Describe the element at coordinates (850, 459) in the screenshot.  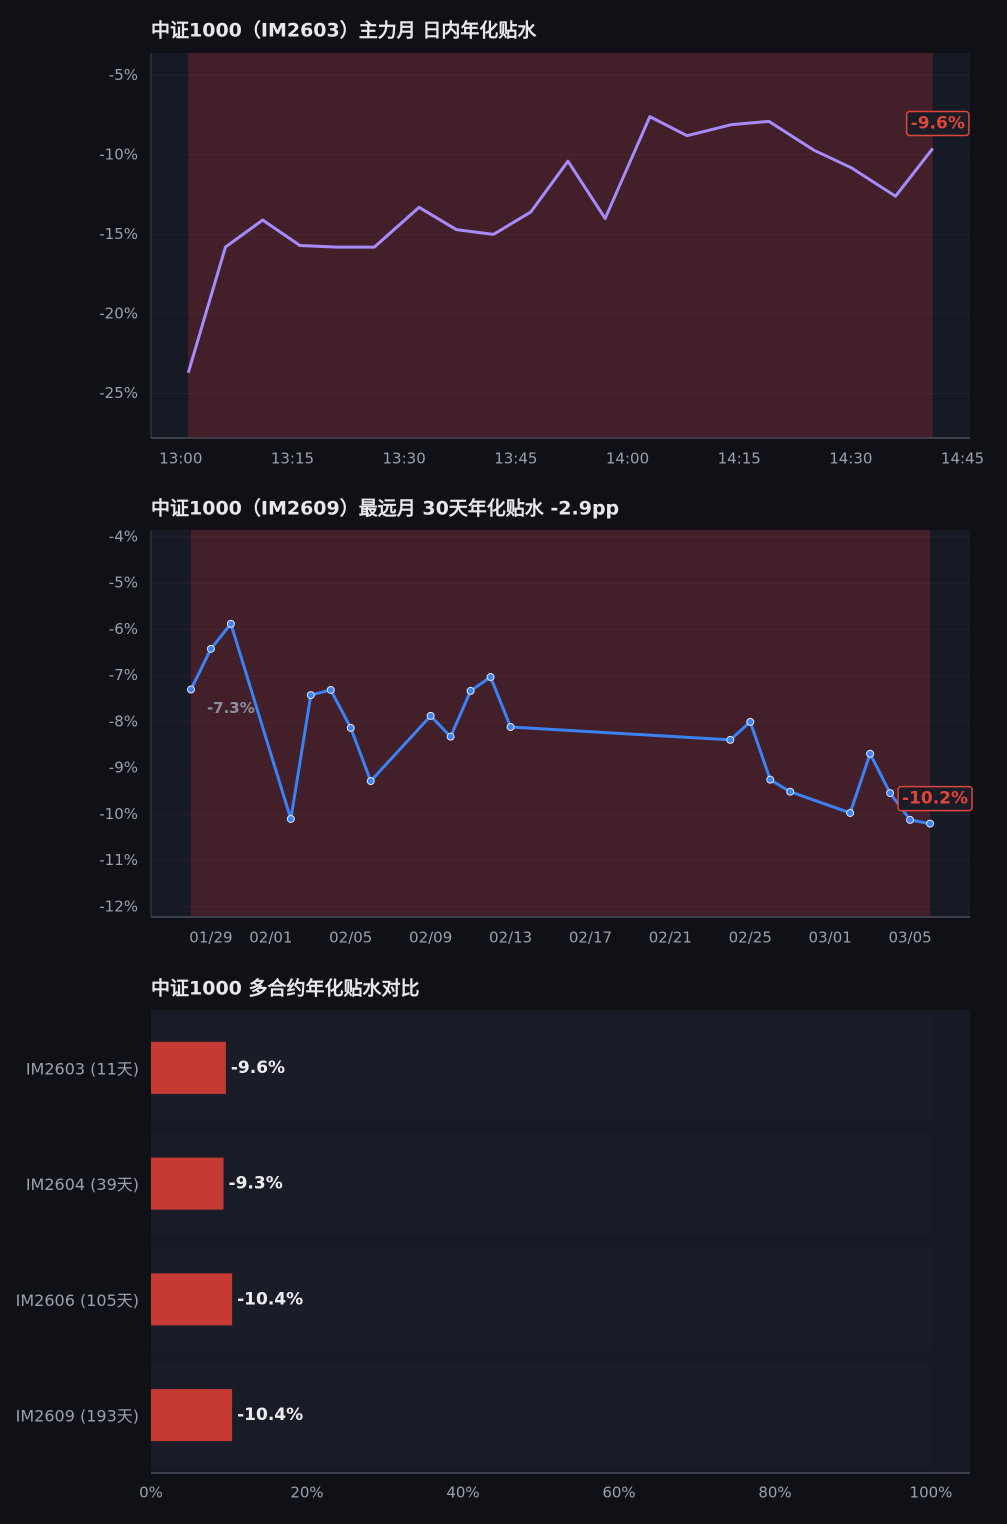
I see `x-tick-label: 14:30` at that location.